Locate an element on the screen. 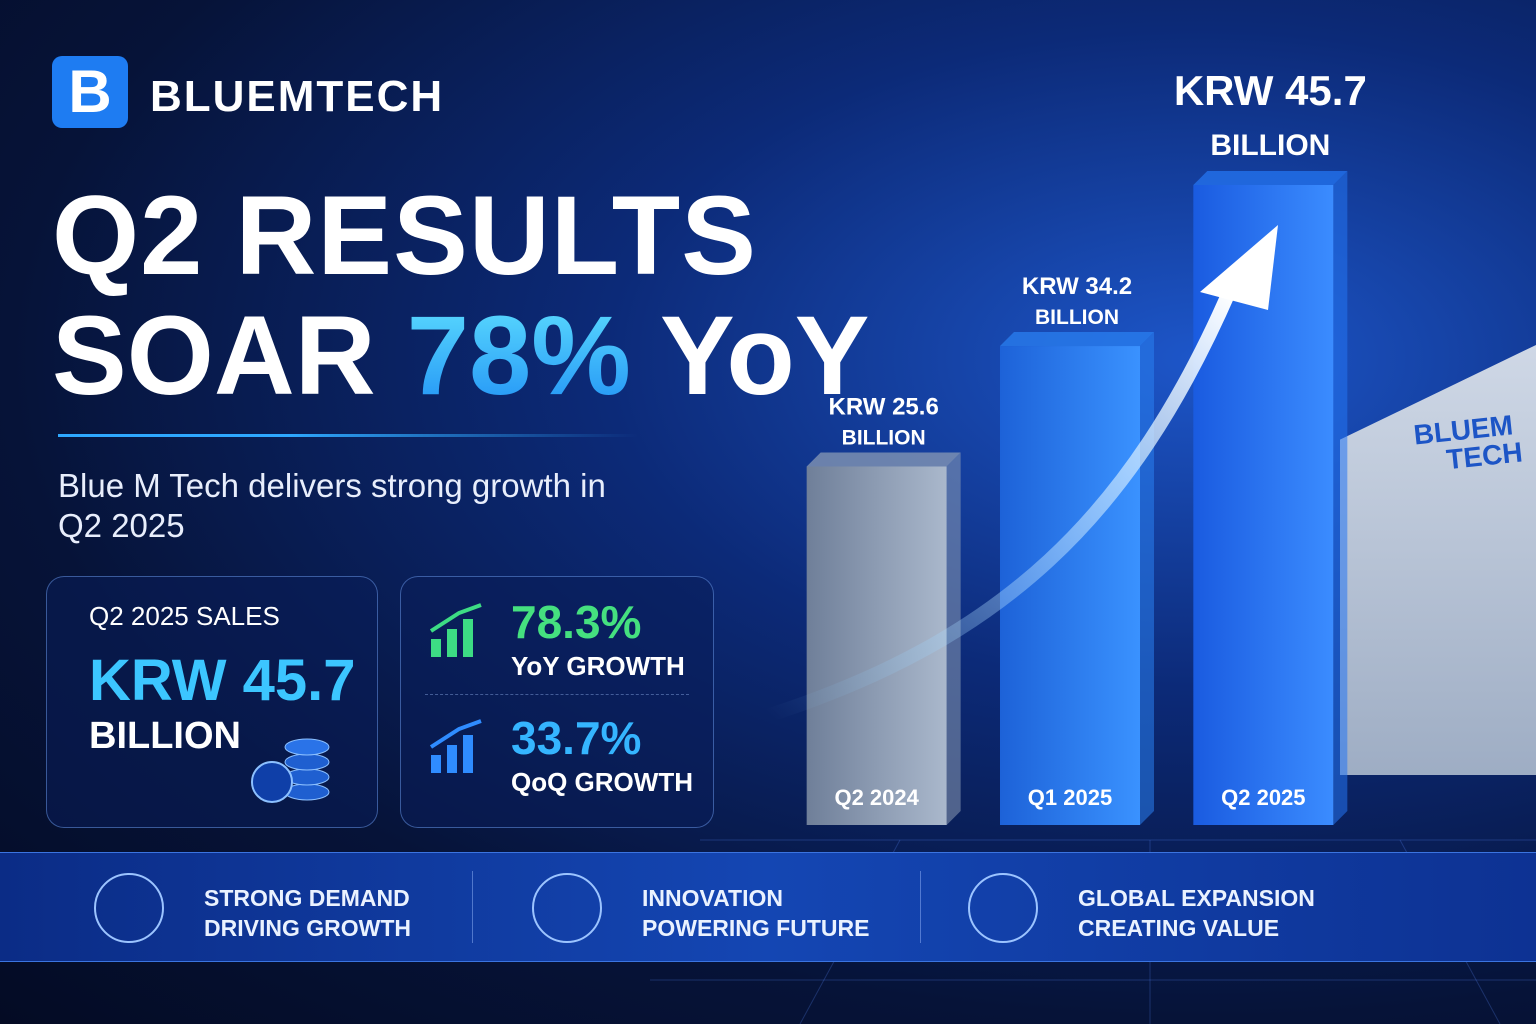  growth-card: 78.3% YoY GROWTH 33.7% QoQ GROWTH is located at coordinates (557, 702).